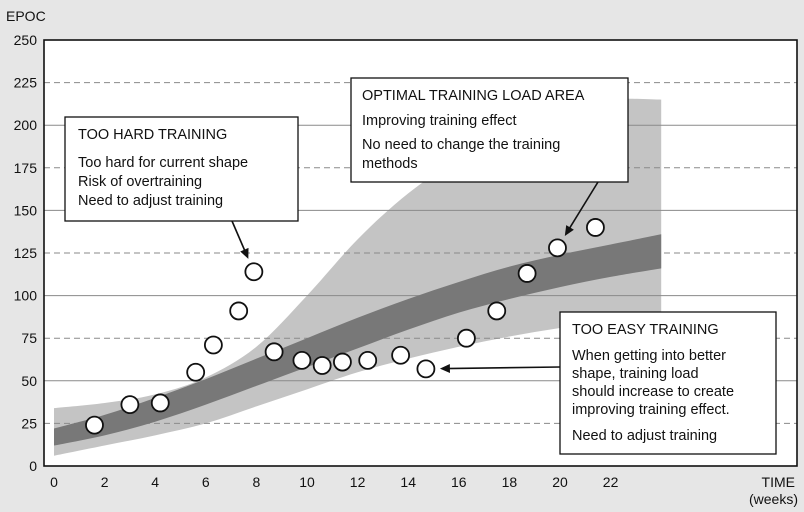 The width and height of the screenshot is (804, 512). What do you see at coordinates (150, 201) in the screenshot?
I see `annotation-too-hard-line: Need to adjust training` at bounding box center [150, 201].